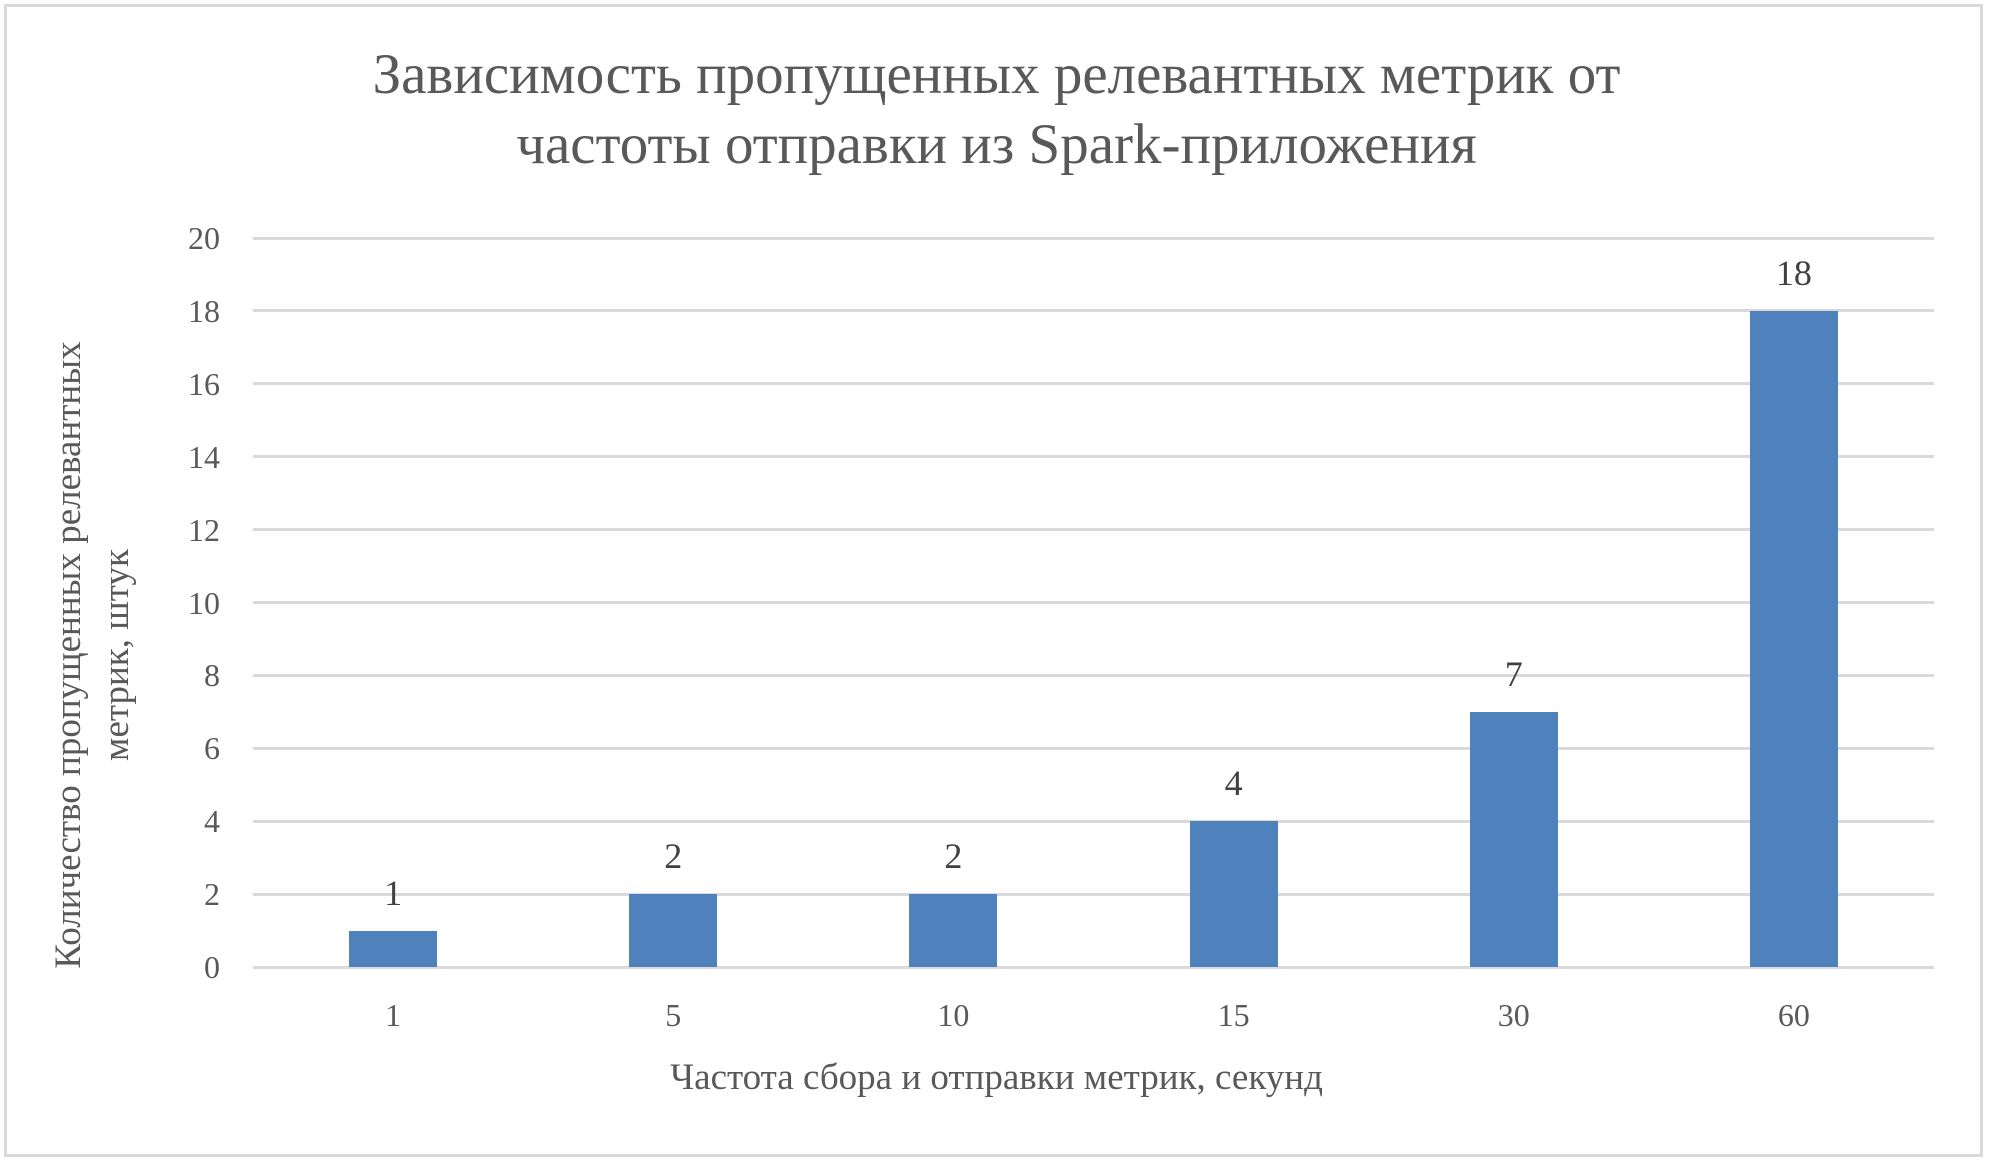 Image resolution: width=1993 pixels, height=1168 pixels. What do you see at coordinates (204, 310) in the screenshot?
I see `y-tick-label: 18` at bounding box center [204, 310].